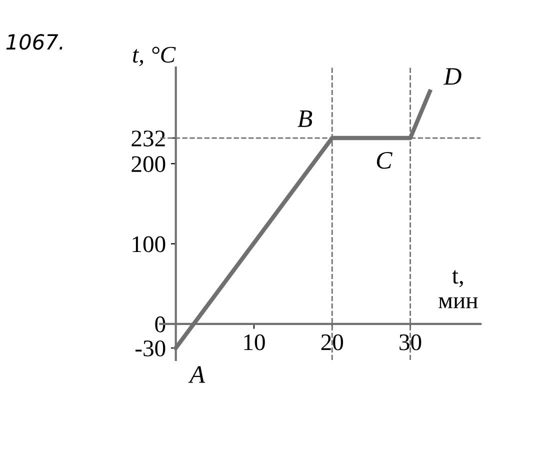  I want to click on x-axis-title: t, мин, so click(458, 289).